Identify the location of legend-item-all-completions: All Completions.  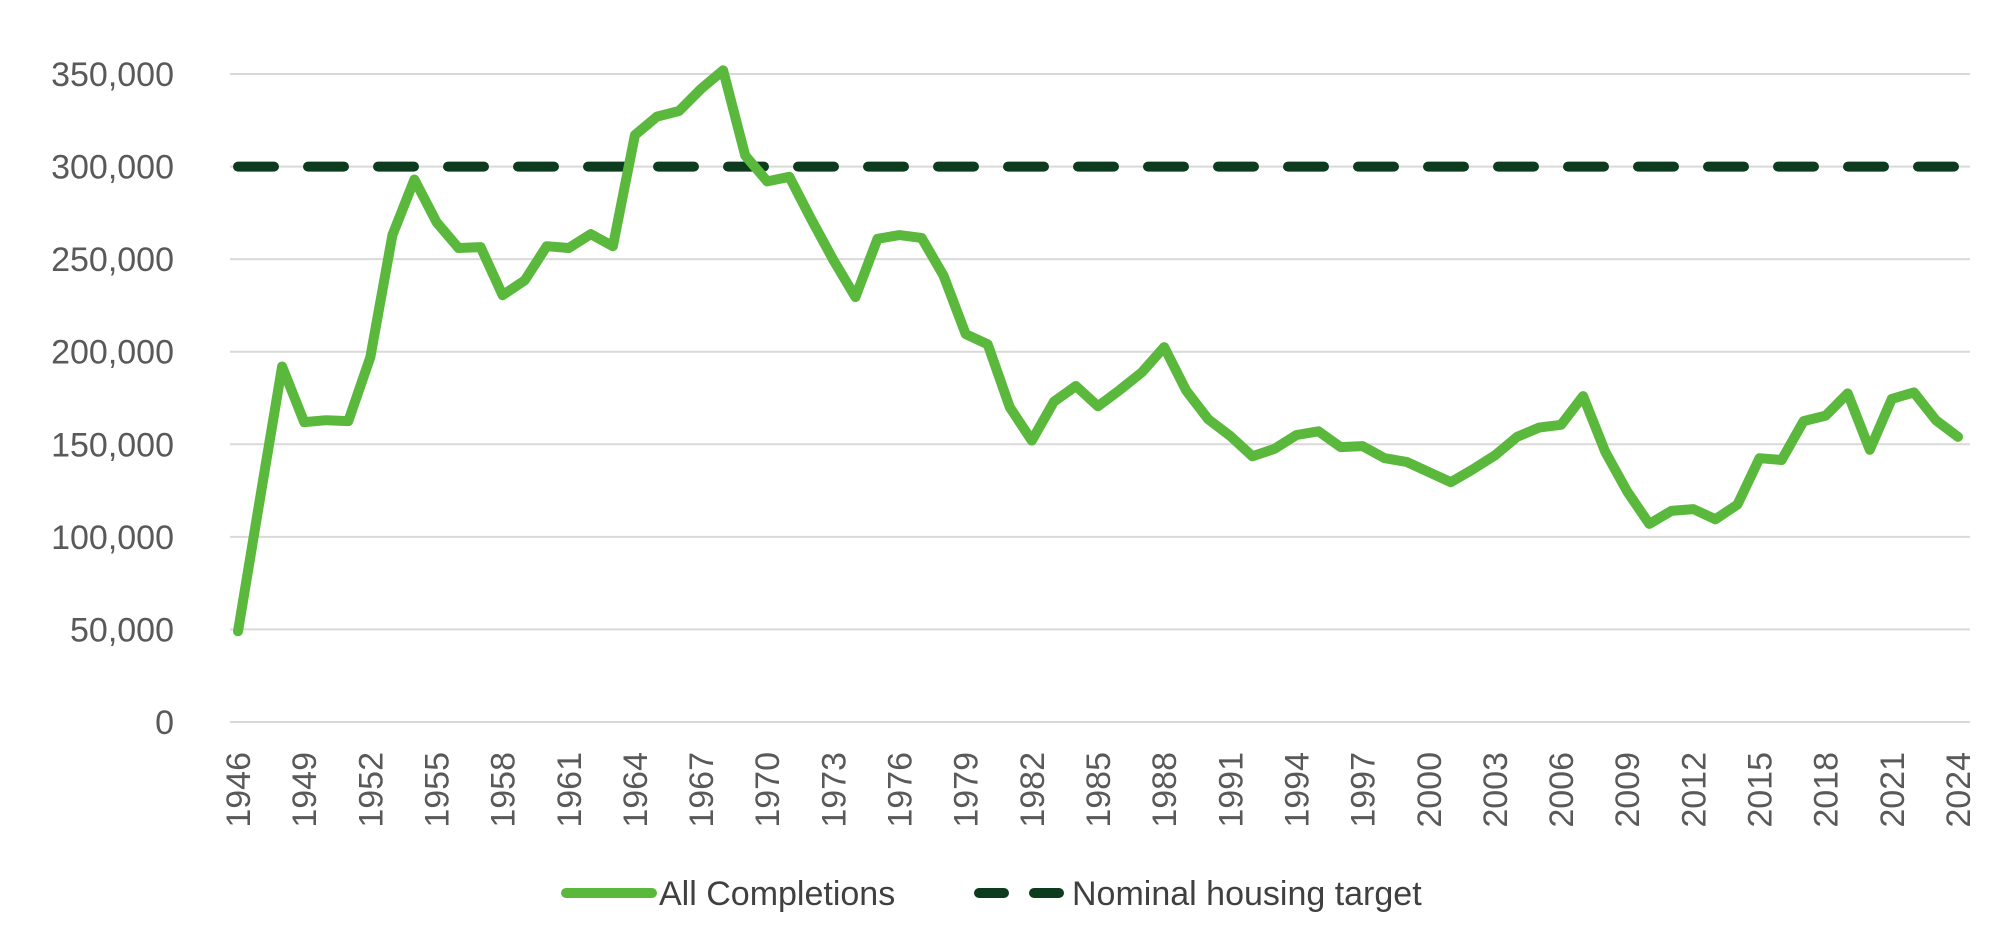
(728, 894).